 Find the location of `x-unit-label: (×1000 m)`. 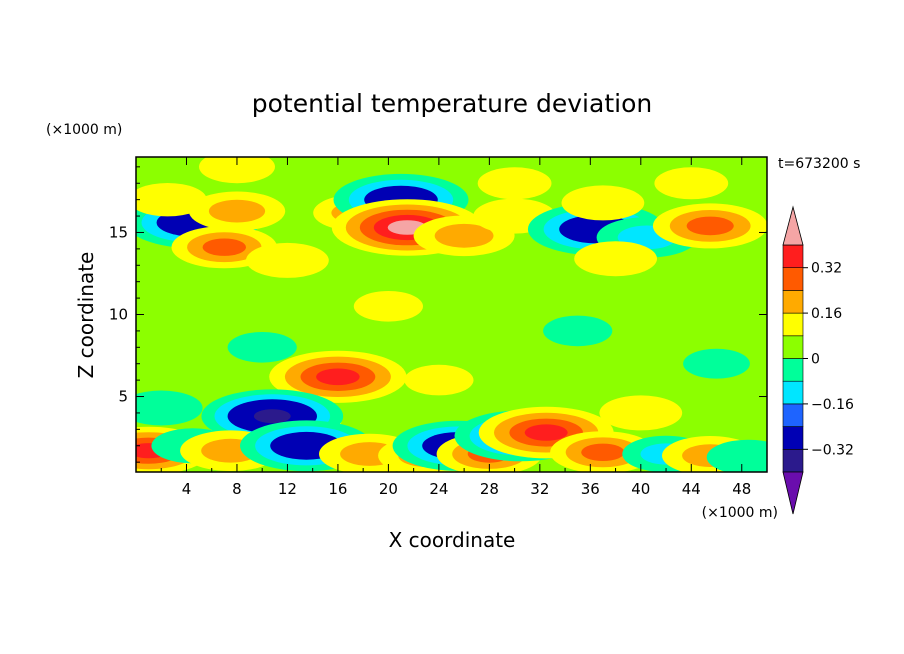

x-unit-label: (×1000 m) is located at coordinates (740, 513).